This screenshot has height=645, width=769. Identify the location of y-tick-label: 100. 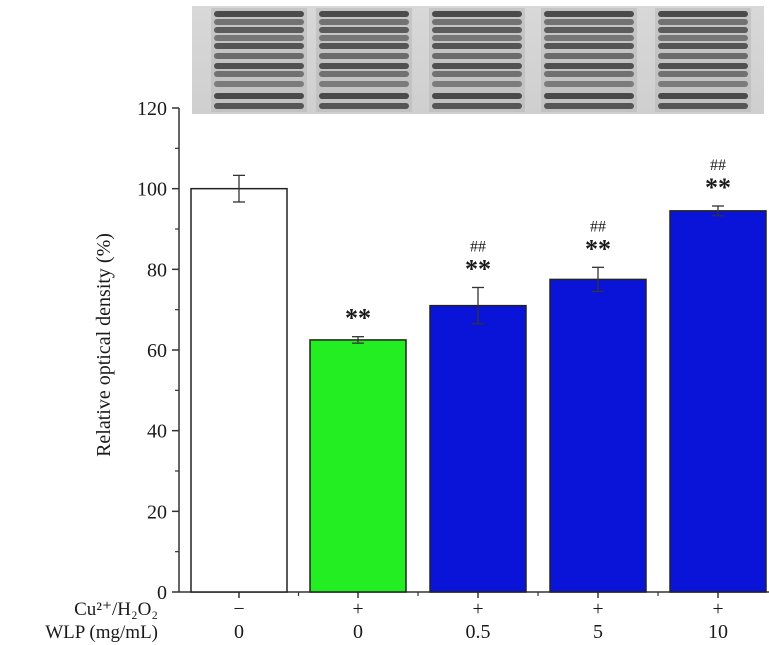
(152, 190).